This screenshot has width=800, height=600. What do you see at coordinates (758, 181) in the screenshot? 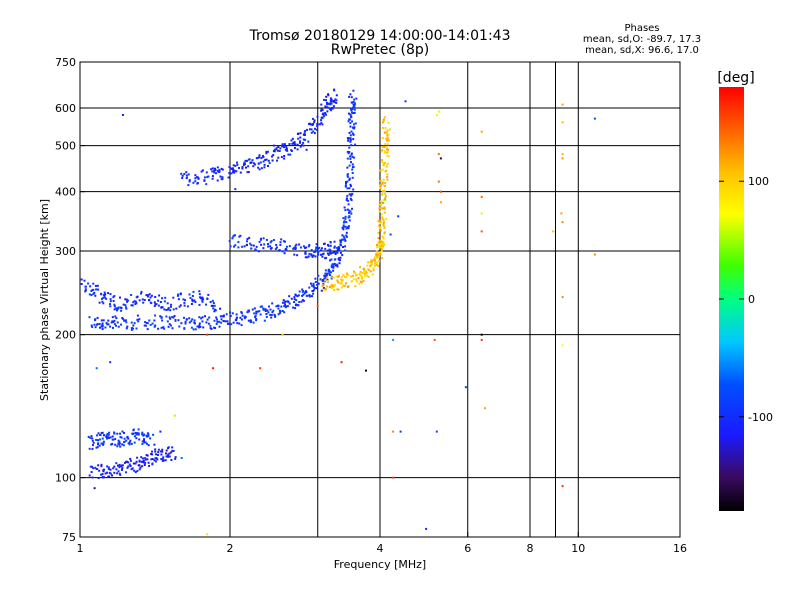
I see `colorbar-tick-label: 100` at bounding box center [758, 181].